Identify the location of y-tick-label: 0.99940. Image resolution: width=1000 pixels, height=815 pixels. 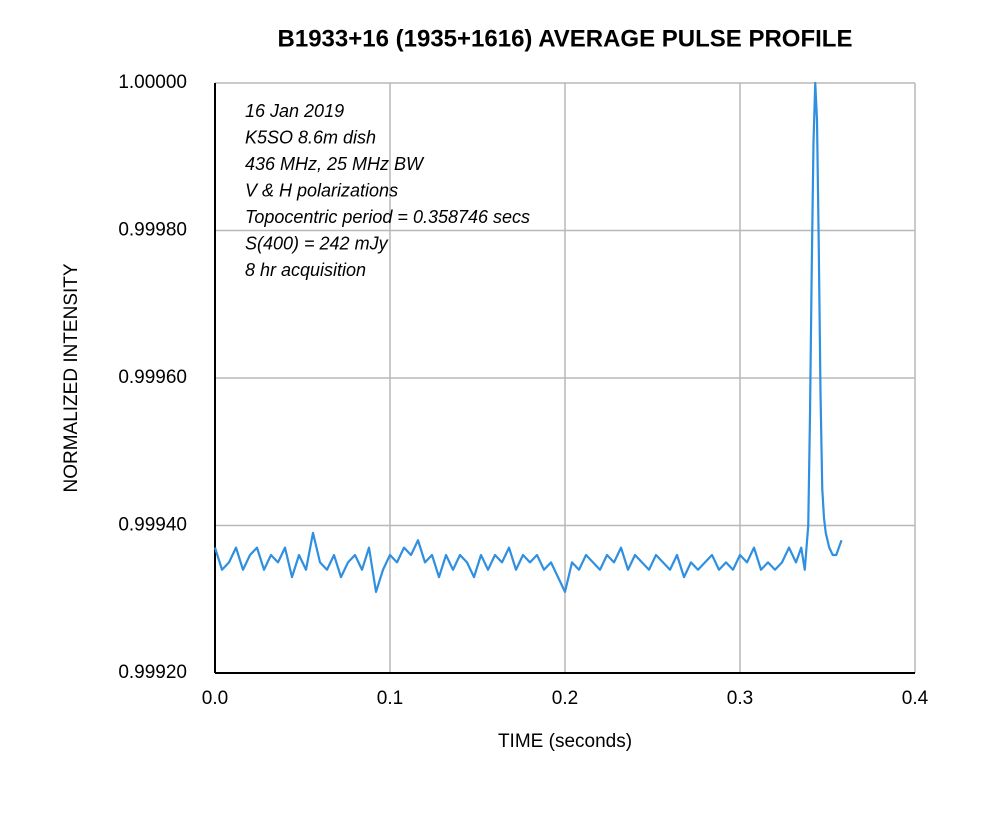
(152, 525).